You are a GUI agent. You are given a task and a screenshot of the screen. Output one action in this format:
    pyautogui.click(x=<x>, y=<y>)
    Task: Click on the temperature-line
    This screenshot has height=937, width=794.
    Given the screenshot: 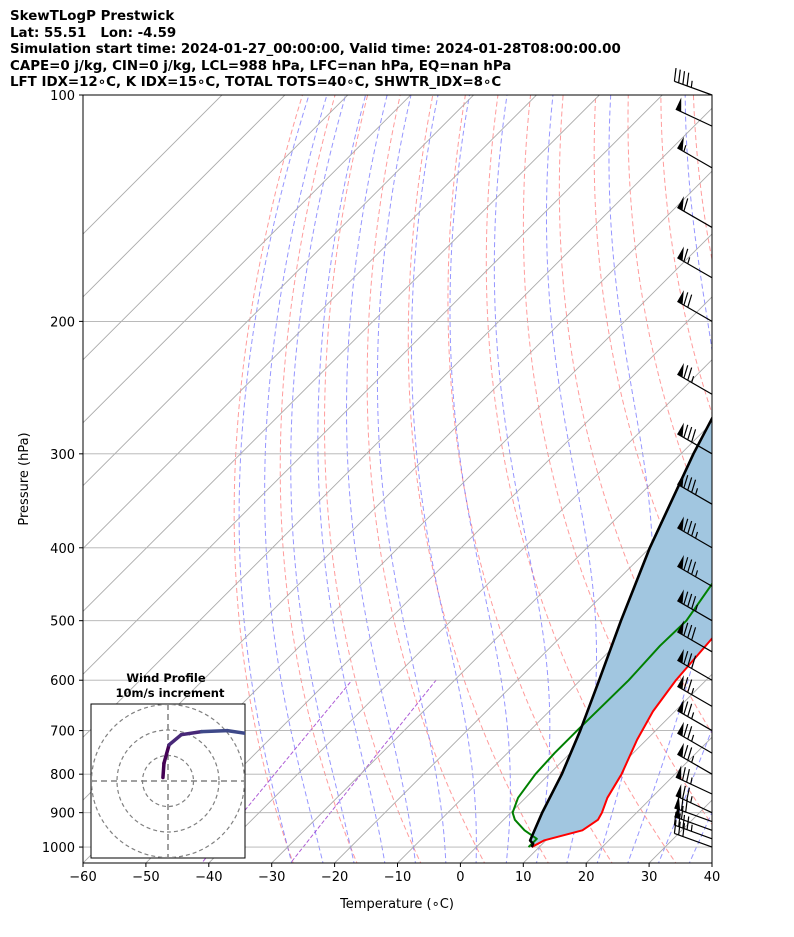 What is the action you would take?
    pyautogui.click(x=621, y=742)
    